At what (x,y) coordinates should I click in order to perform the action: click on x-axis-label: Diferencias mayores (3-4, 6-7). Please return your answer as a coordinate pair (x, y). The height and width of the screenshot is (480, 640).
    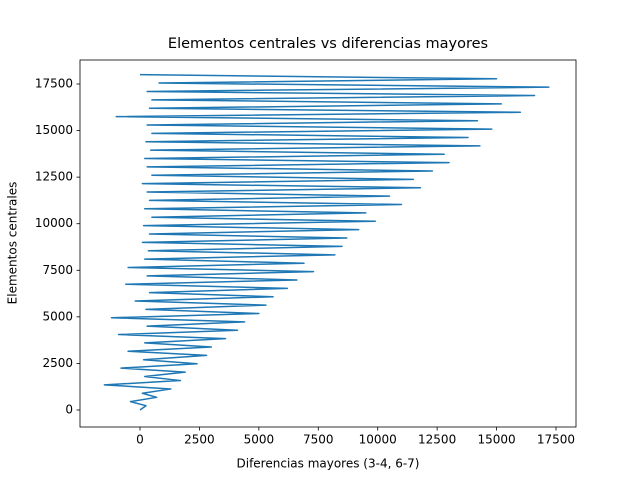
    Looking at the image, I should click on (328, 464).